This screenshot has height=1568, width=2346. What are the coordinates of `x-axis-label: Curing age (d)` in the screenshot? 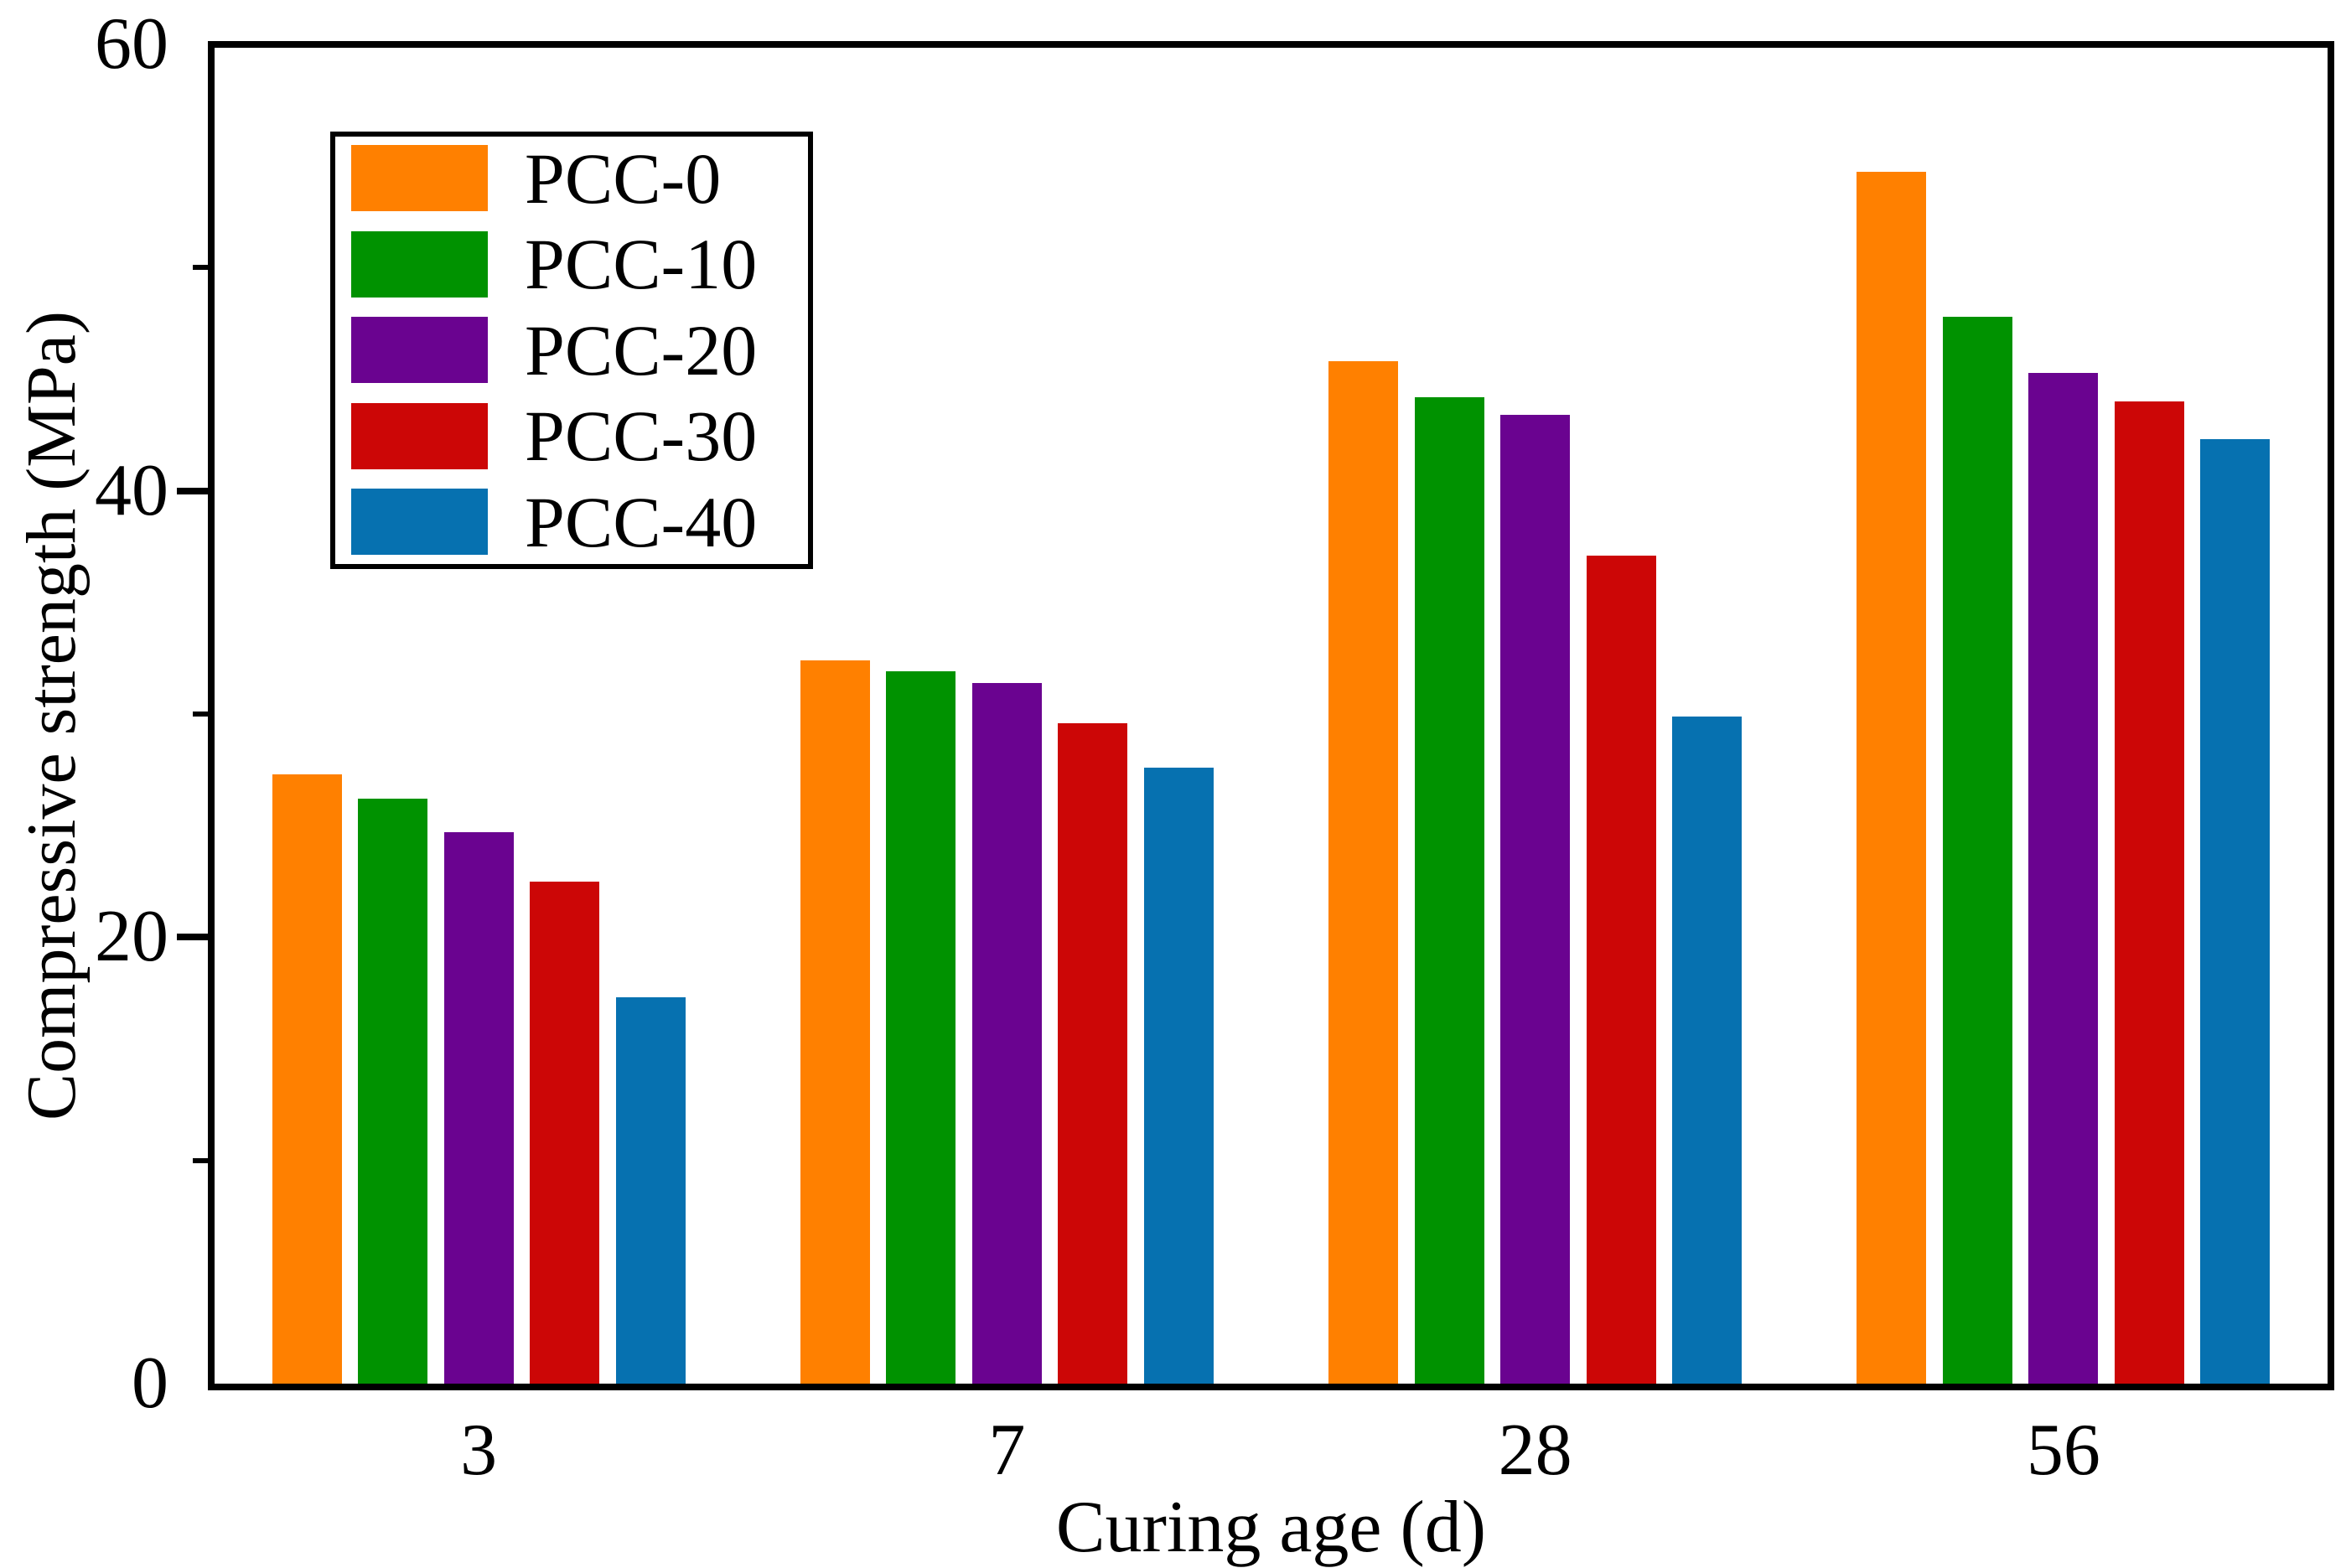 It's located at (1271, 1528).